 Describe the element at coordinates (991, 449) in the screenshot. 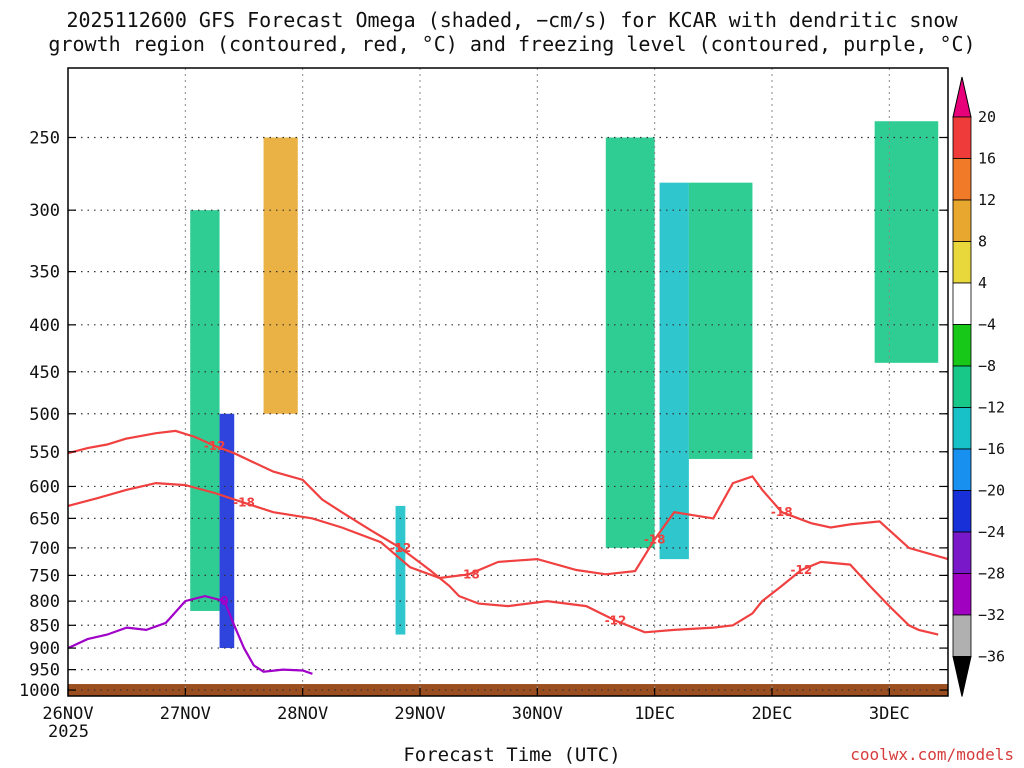

I see `colorbar-label: −16` at that location.